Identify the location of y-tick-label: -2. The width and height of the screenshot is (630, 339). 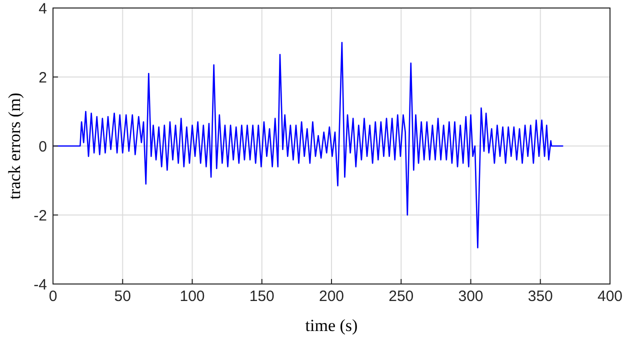
(40, 215).